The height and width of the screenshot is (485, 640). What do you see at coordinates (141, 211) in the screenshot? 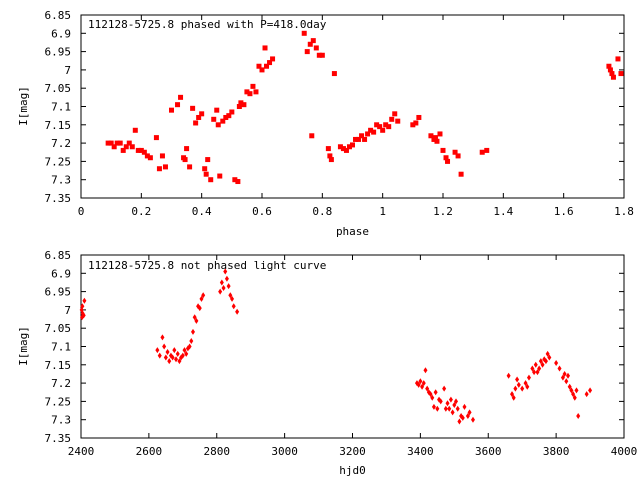
I see `x-tick-label: 0.2` at bounding box center [141, 211].